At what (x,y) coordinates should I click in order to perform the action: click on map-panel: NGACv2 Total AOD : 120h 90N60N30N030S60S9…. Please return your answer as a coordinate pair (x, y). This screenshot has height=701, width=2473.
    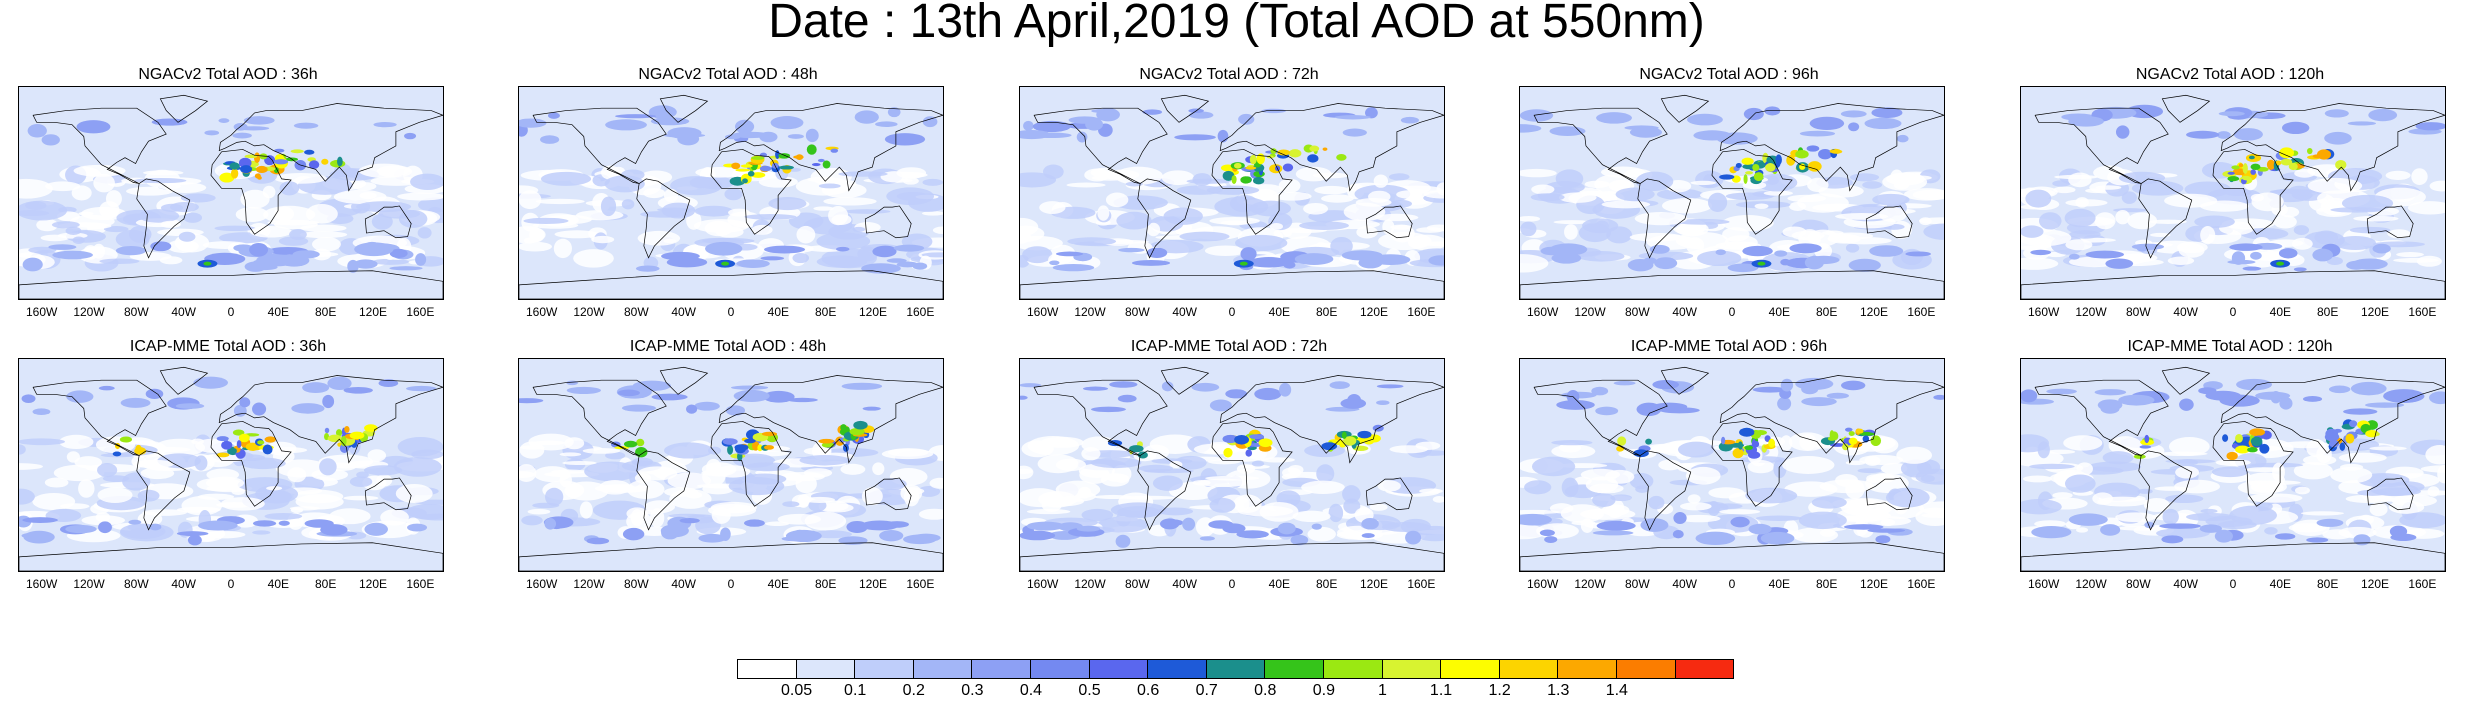
    Looking at the image, I should click on (2237, 203).